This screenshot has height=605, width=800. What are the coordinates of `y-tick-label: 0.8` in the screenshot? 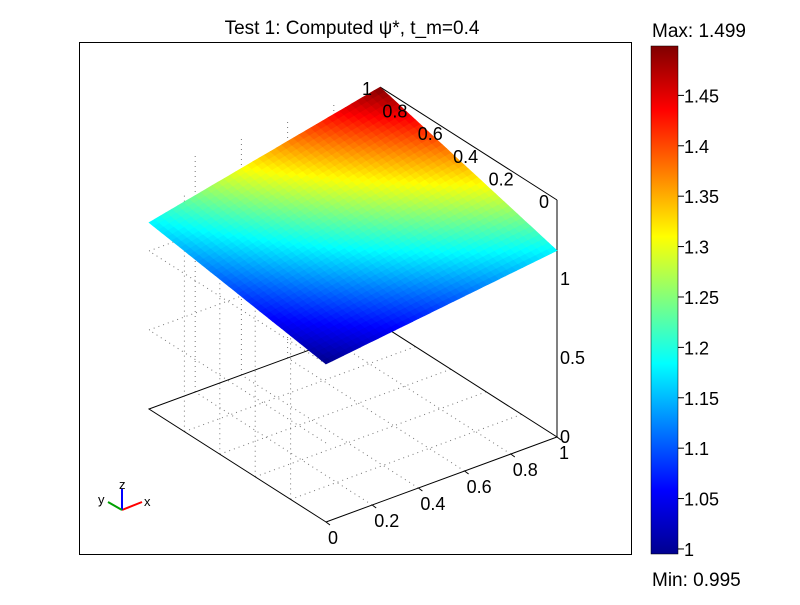 It's located at (394, 112).